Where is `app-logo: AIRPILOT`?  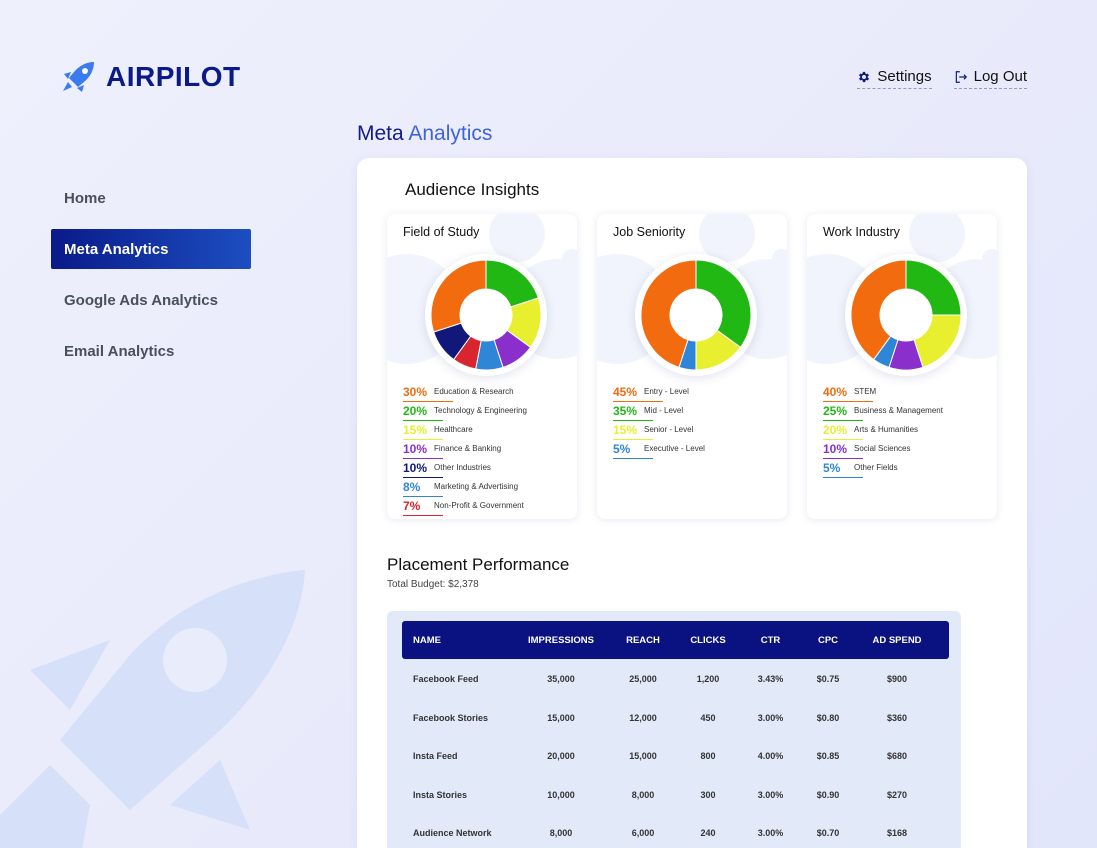 app-logo: AIRPILOT is located at coordinates (151, 77).